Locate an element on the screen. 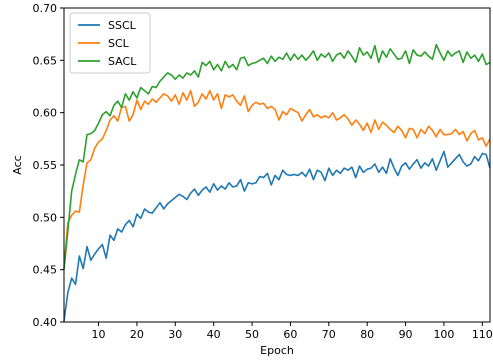 The width and height of the screenshot is (493, 360). x-tick-label: 20 is located at coordinates (137, 334).